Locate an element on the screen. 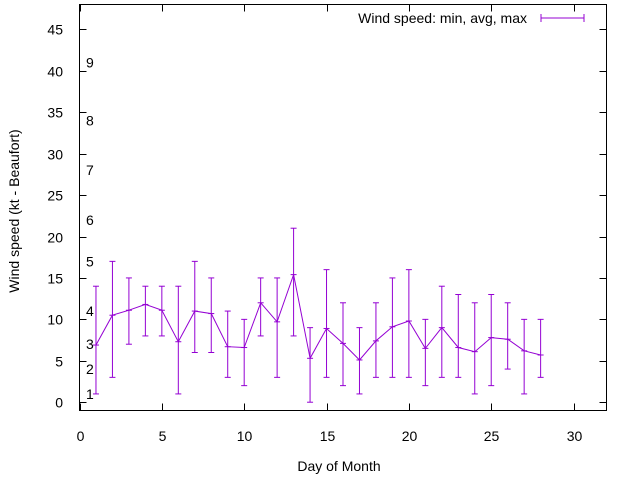  x-tick-label: 30 is located at coordinates (575, 436).